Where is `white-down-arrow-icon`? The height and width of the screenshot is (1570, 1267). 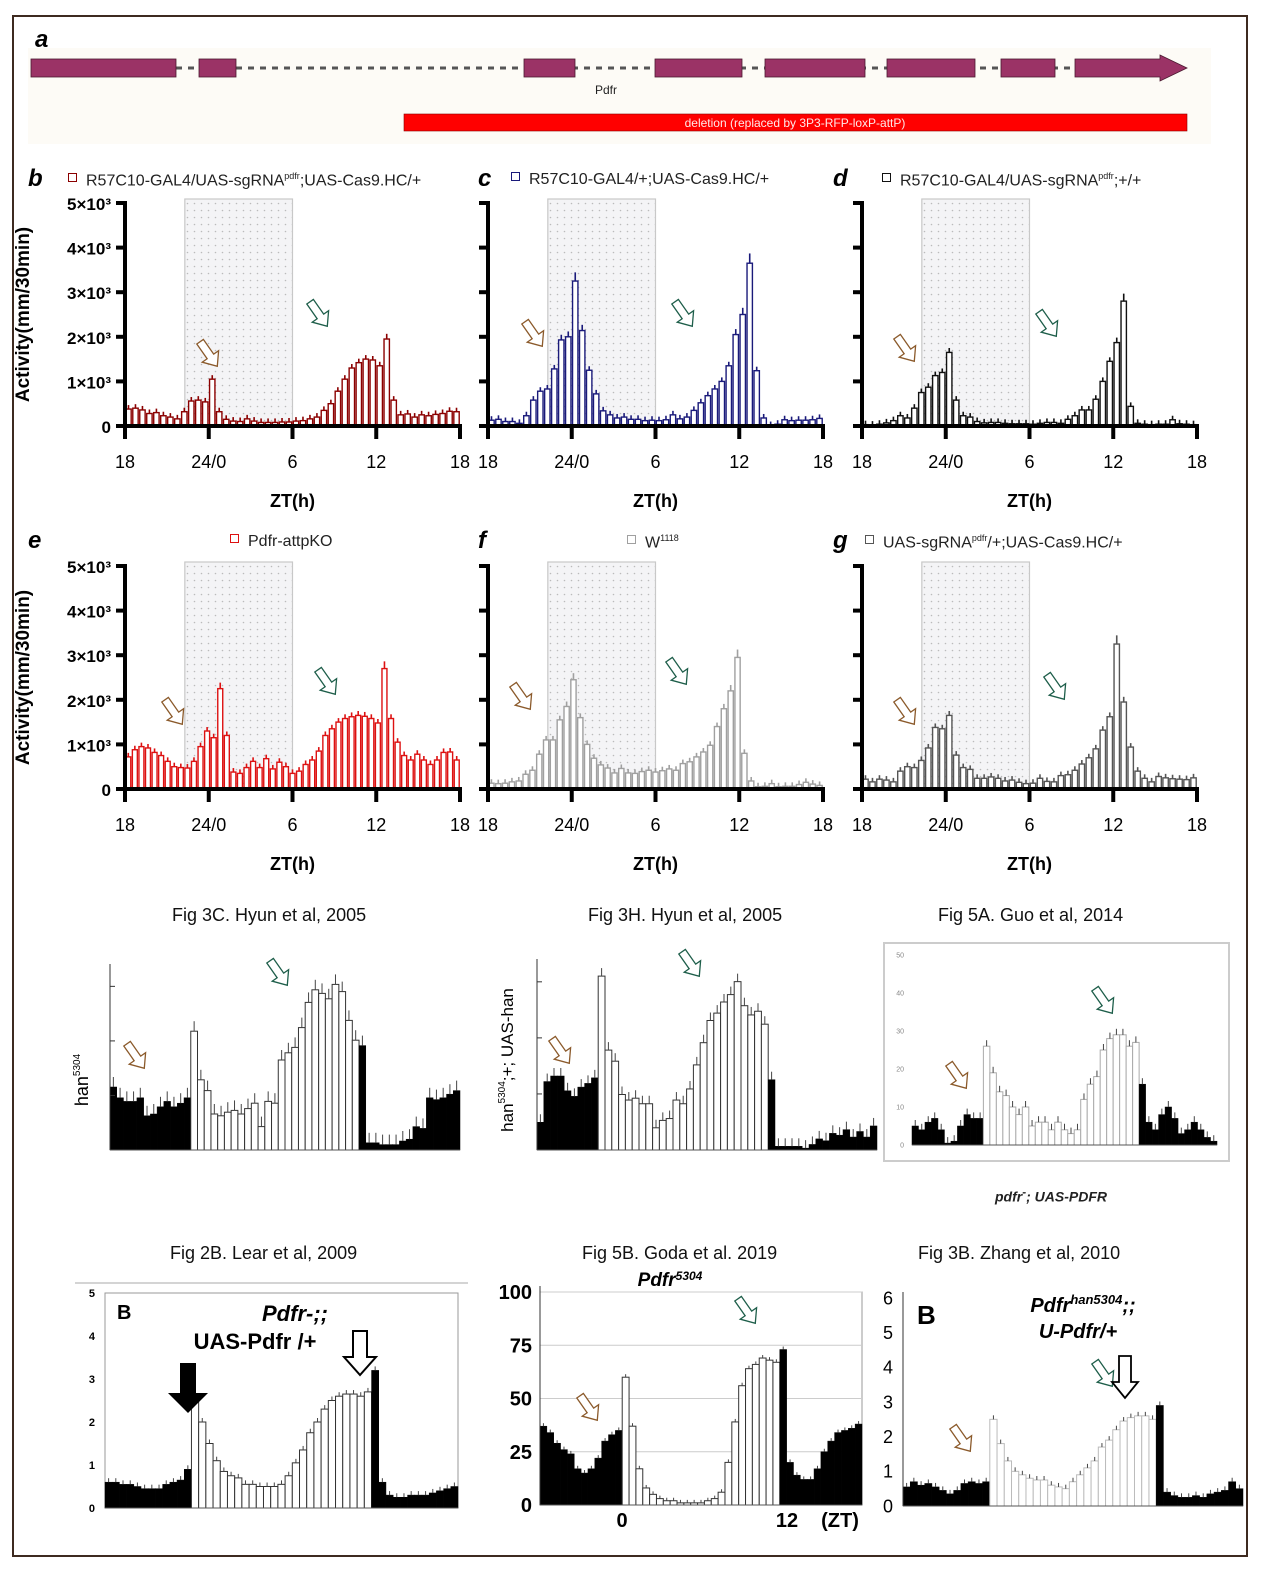
white-down-arrow-icon is located at coordinates (360, 1353).